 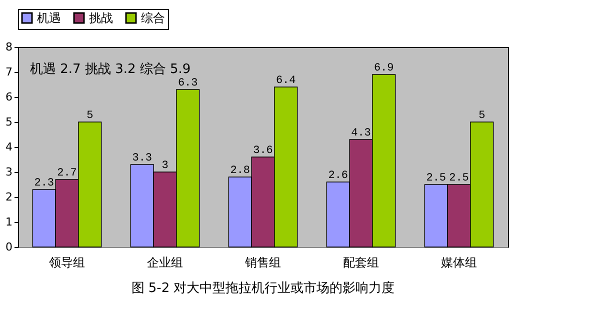 I want to click on y-tick-label: 6, so click(x=9, y=97).